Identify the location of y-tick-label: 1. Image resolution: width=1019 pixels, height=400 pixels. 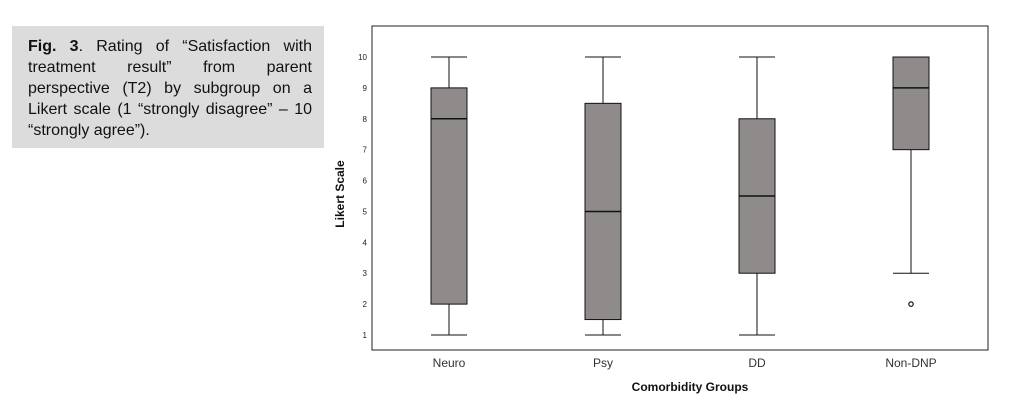
(365, 335).